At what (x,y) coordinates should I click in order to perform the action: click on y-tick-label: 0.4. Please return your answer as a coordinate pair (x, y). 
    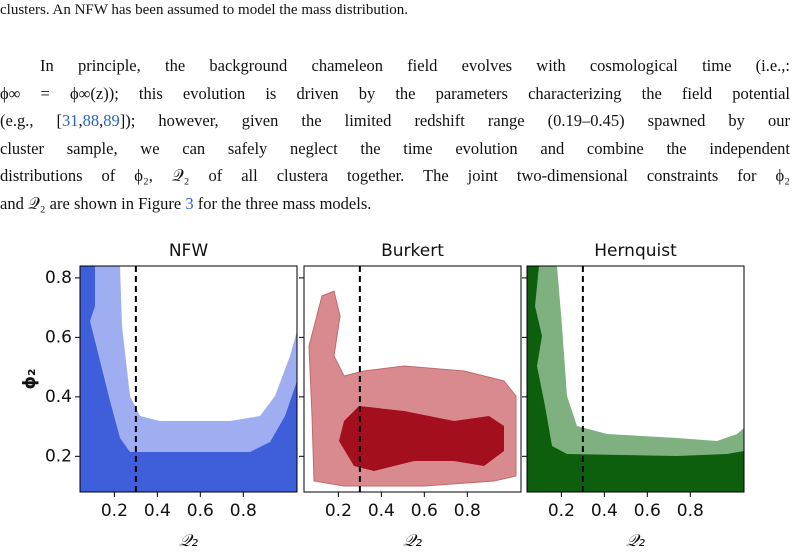
    Looking at the image, I should click on (58, 397).